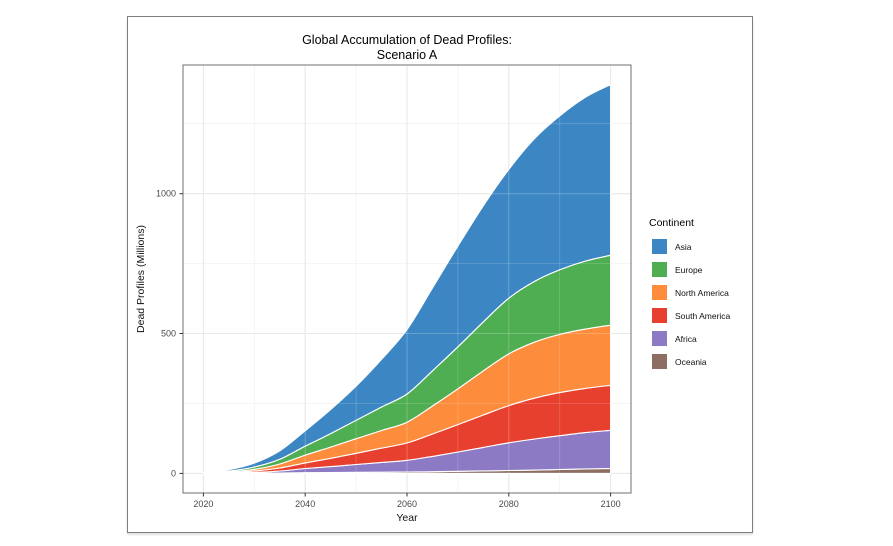 The height and width of the screenshot is (546, 893). I want to click on x-axis-title: Year, so click(407, 518).